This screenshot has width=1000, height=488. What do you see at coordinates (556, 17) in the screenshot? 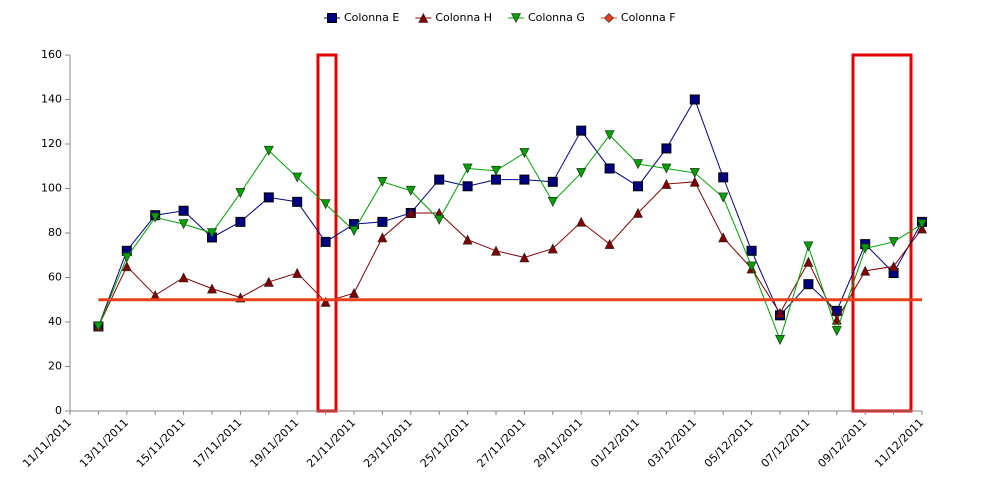
I see `legend-label: Colonna G` at bounding box center [556, 17].